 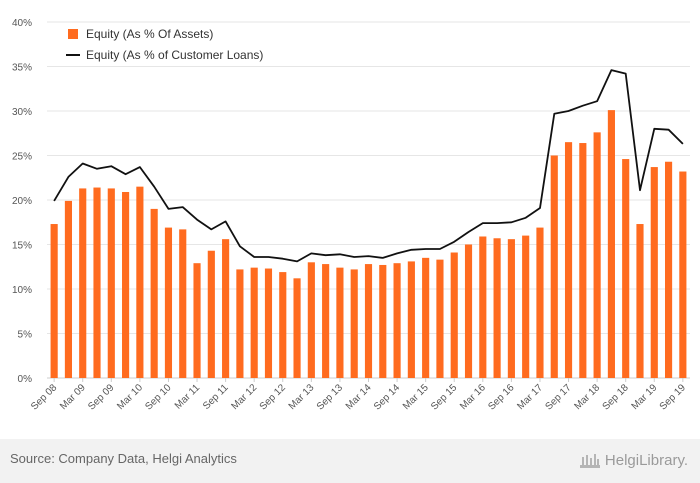 What do you see at coordinates (302, 397) in the screenshot?
I see `x-tick-label: Mar 13` at bounding box center [302, 397].